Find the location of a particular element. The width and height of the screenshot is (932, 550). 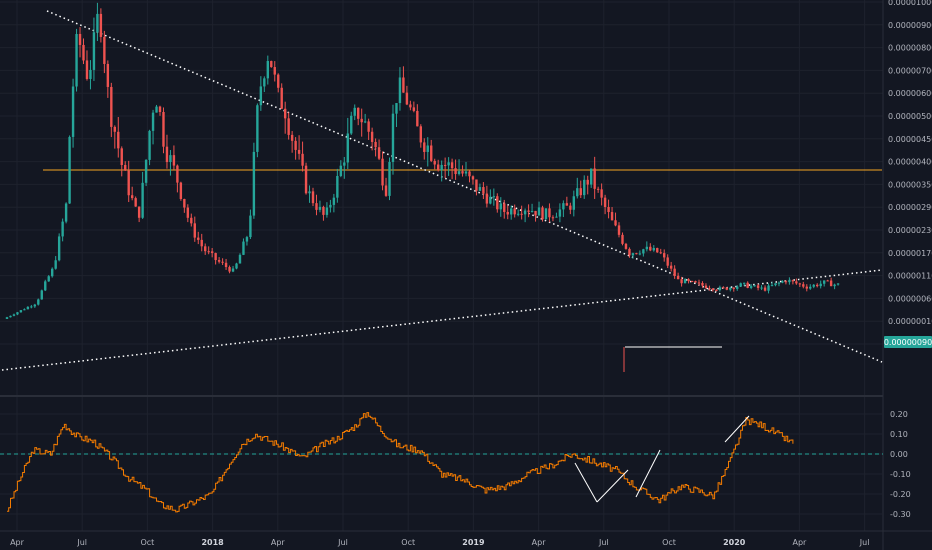

oscillator-tick-label: 0.10 is located at coordinates (899, 434).